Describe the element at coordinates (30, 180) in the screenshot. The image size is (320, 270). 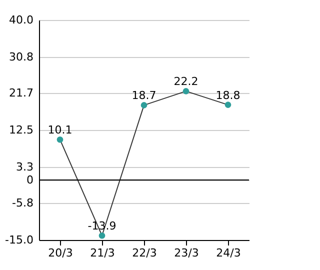
I see `y-tick-label: 0` at that location.